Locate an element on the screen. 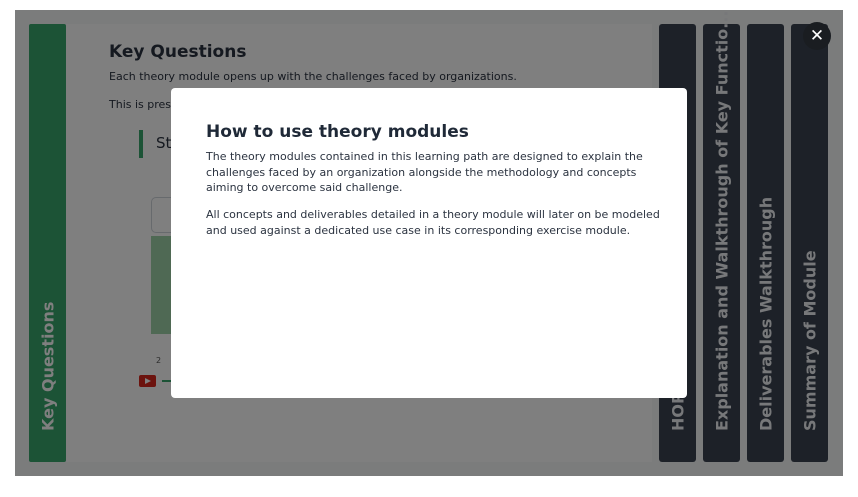  close-icon: ✕ is located at coordinates (817, 36).